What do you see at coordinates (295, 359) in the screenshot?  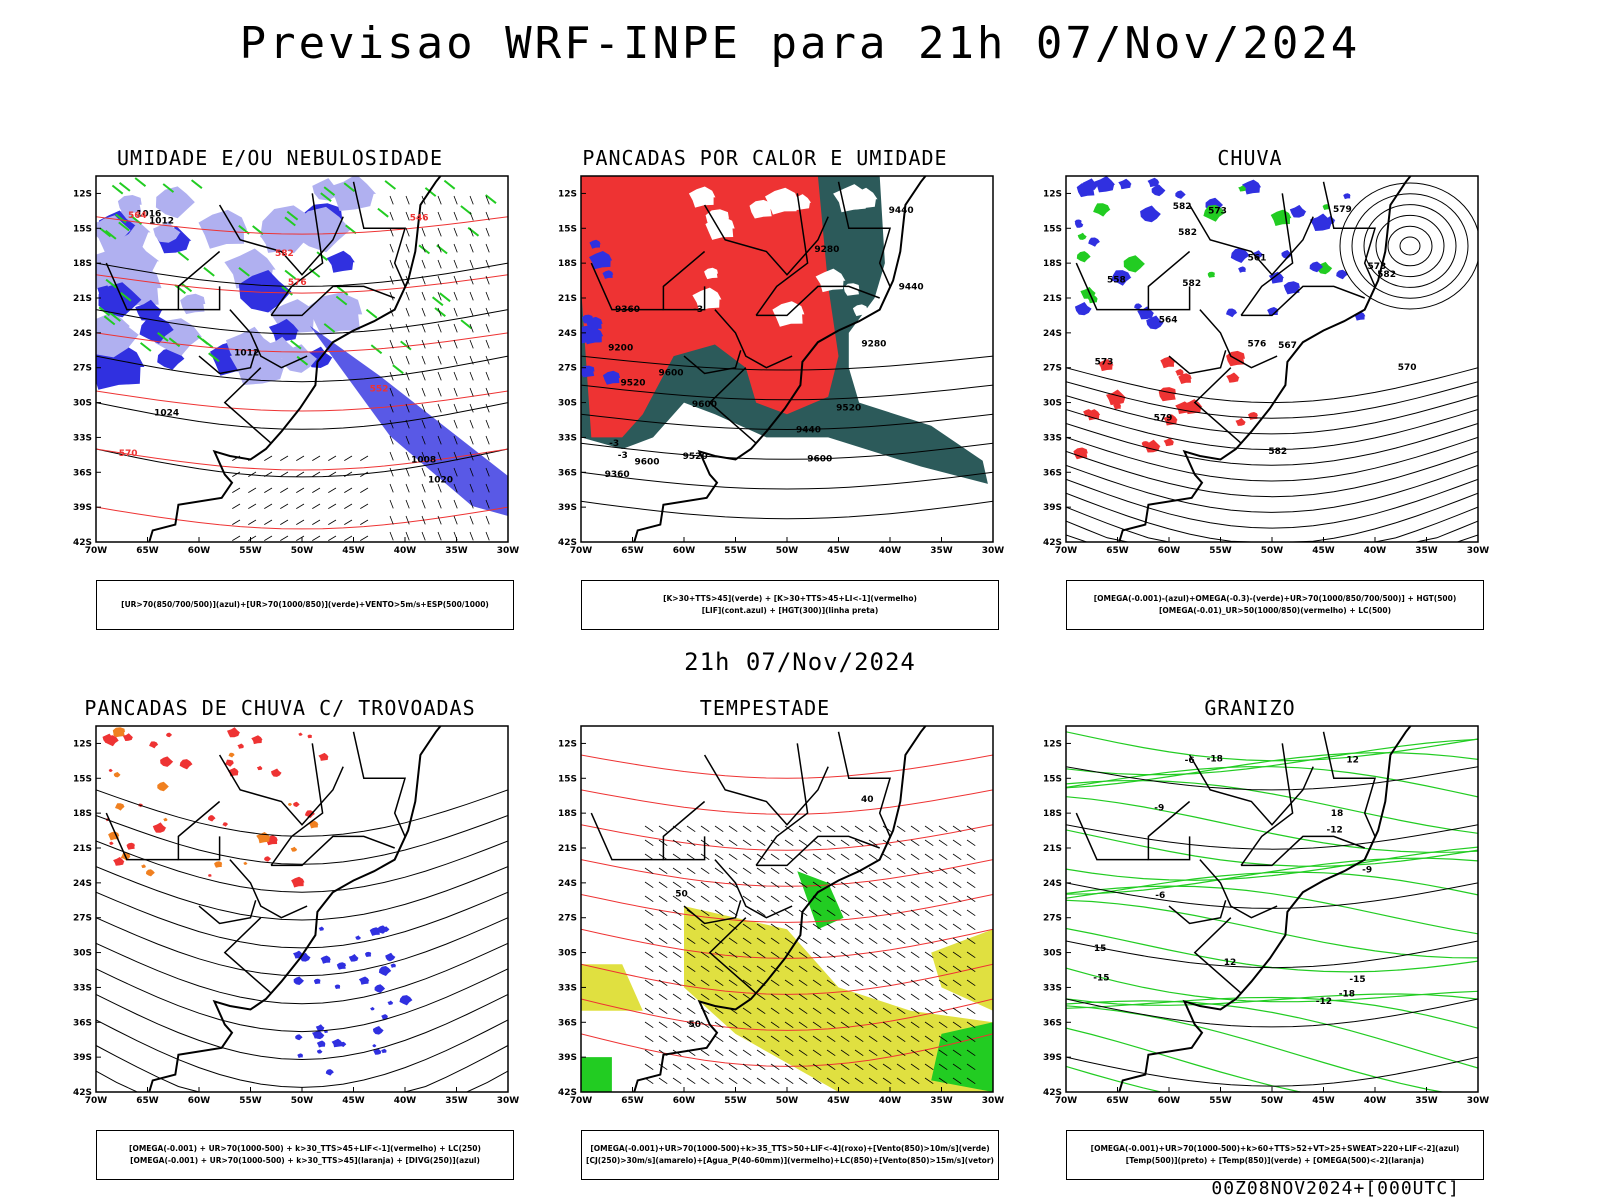 I see `coastline` at bounding box center [295, 359].